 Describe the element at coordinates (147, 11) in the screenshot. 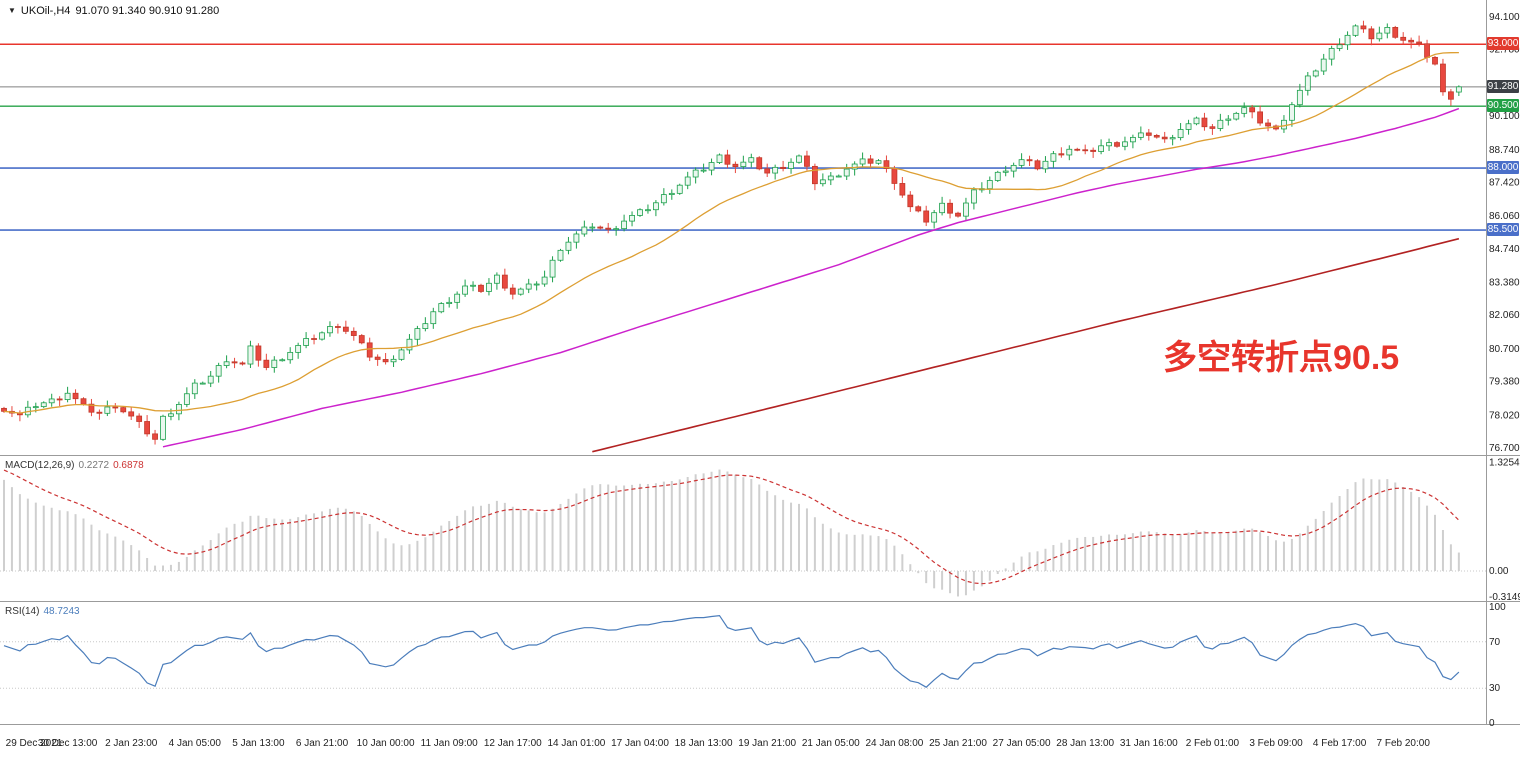

I see `ohlc-values-label: 91.070 91.340 90.910 91.280` at that location.